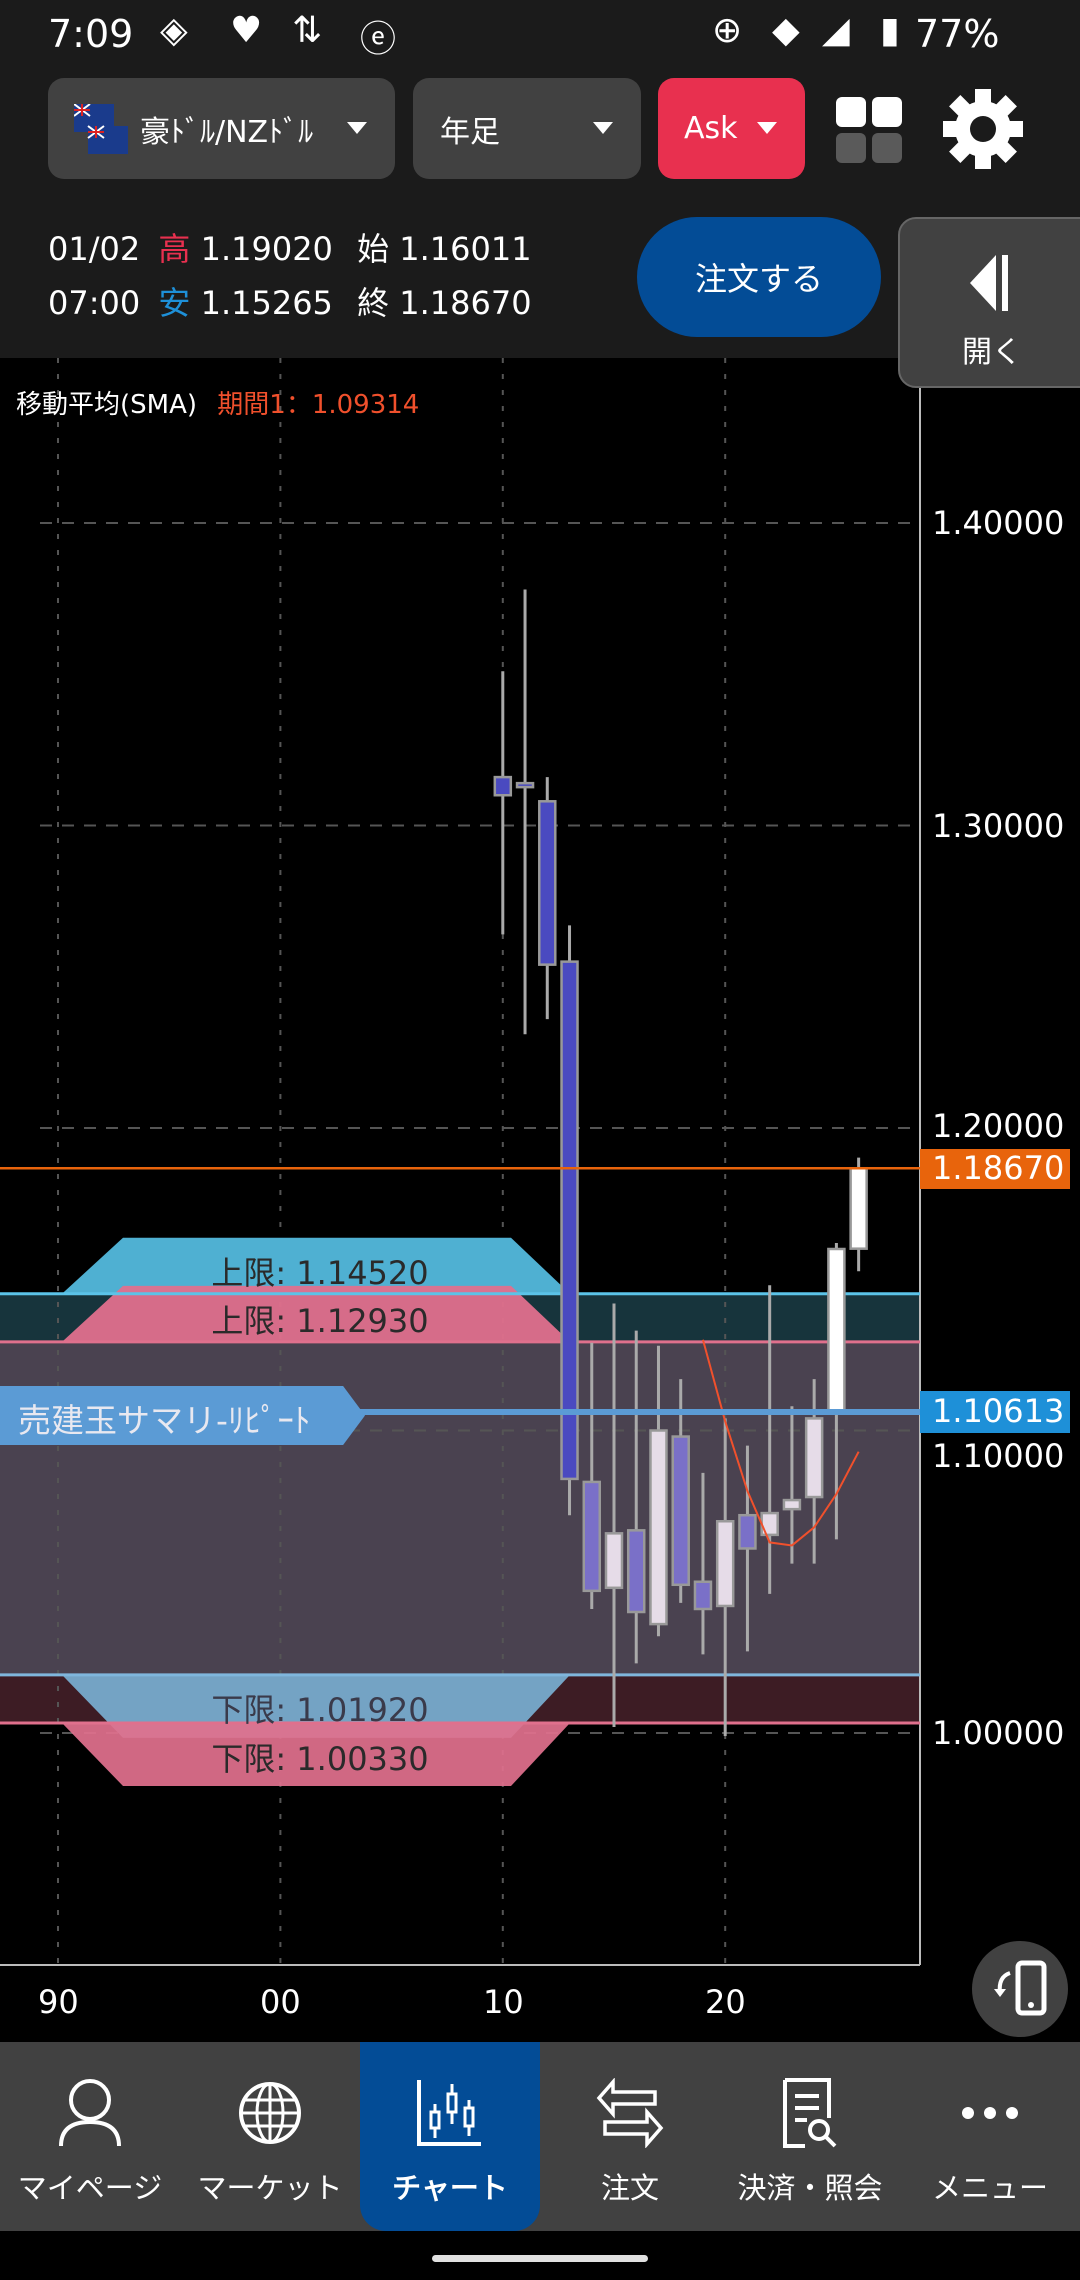  I want to click on open-side-panel-button: 開く, so click(989, 302).